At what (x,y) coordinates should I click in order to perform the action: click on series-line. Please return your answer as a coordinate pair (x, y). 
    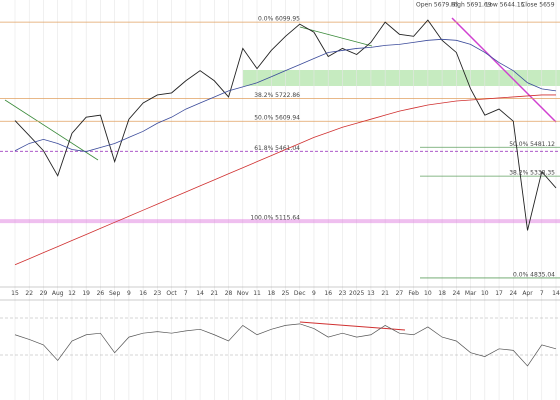
    Looking at the image, I should click on (285, 345).